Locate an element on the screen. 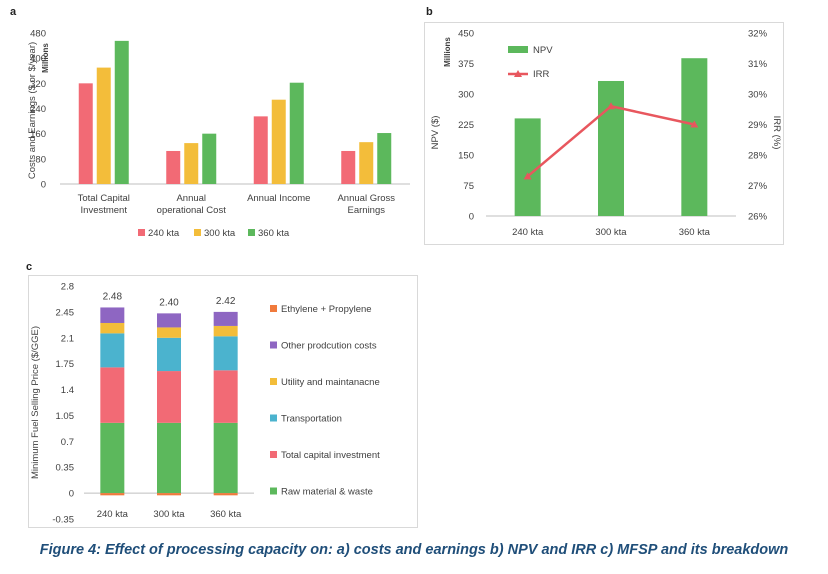 Image resolution: width=828 pixels, height=574 pixels. y-tick-label: -0.35 is located at coordinates (63, 520).